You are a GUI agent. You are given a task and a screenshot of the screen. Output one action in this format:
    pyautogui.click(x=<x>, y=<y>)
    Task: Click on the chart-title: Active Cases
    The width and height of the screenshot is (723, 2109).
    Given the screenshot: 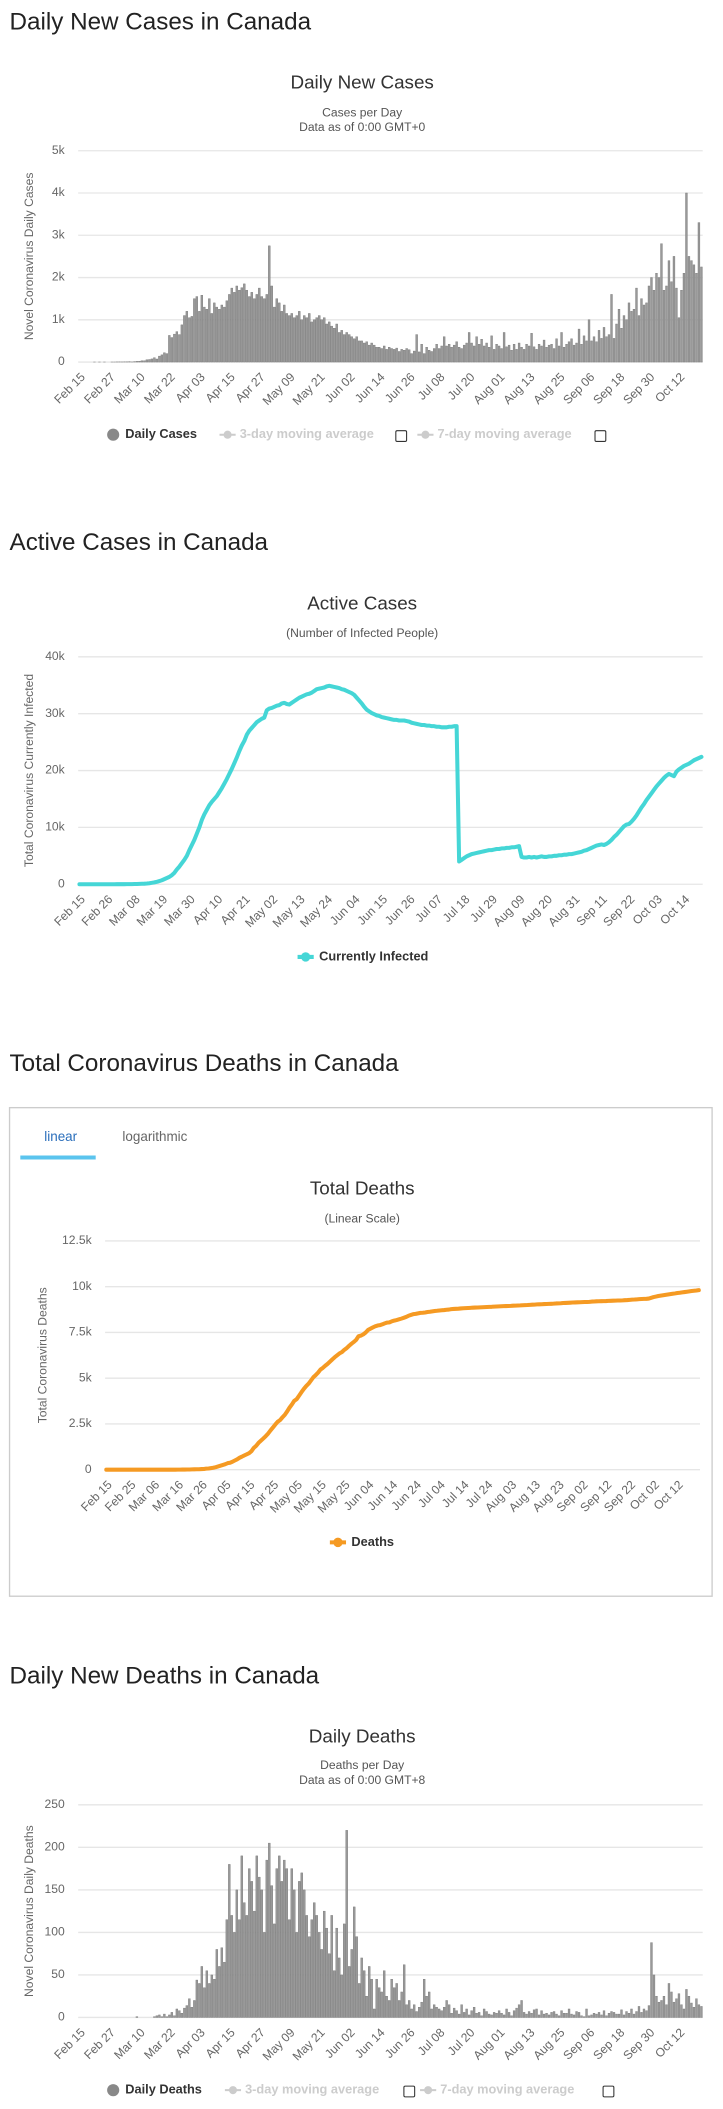 What is the action you would take?
    pyautogui.click(x=362, y=602)
    